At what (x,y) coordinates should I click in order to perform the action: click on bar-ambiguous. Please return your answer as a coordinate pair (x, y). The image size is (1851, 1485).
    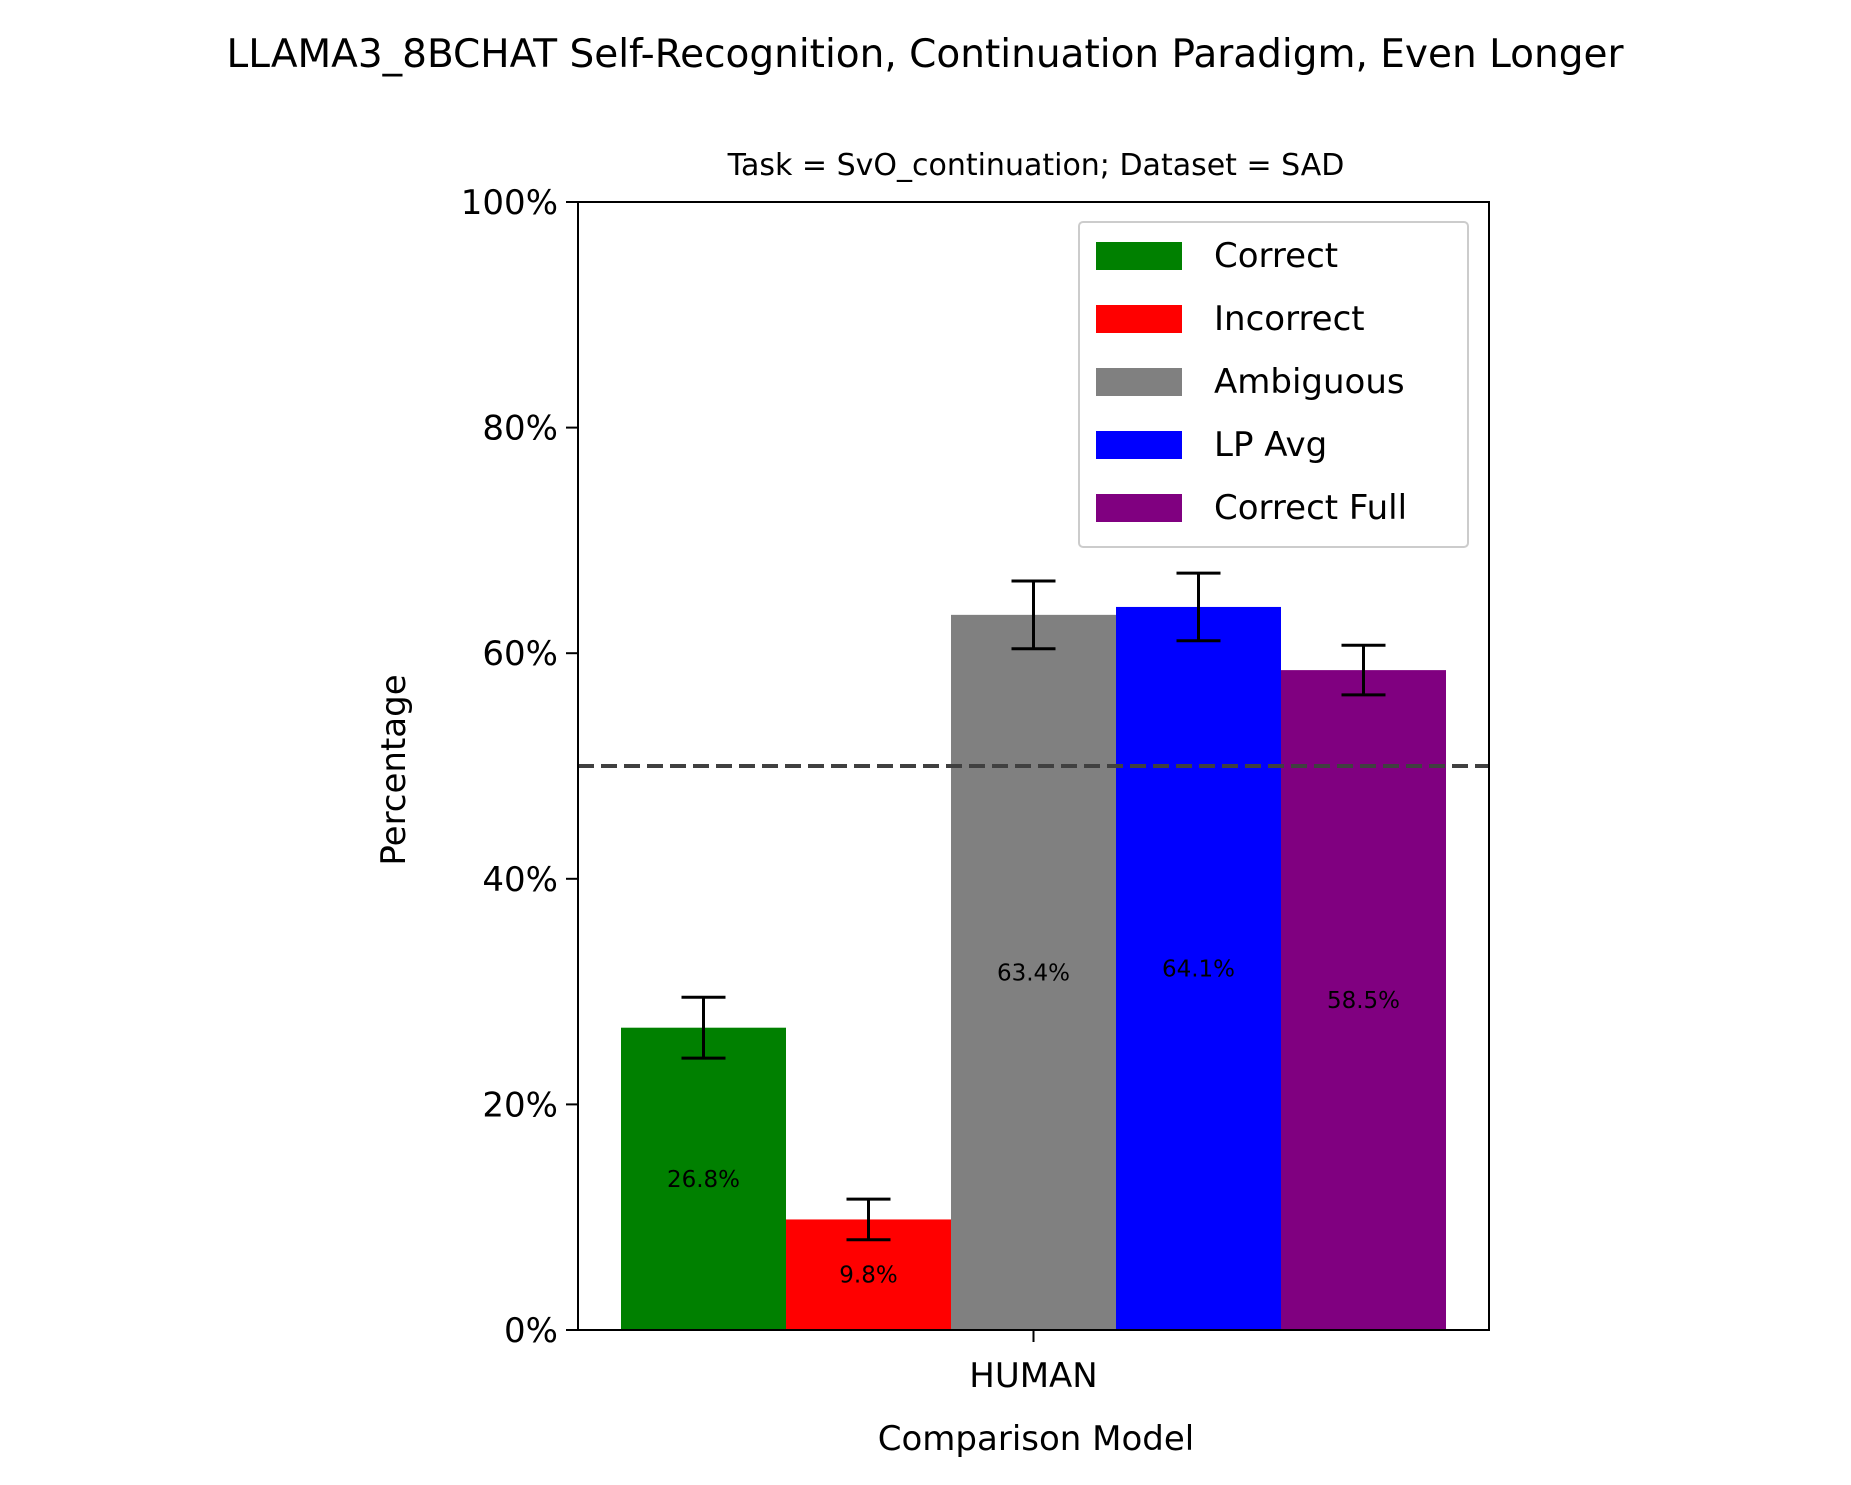
    Looking at the image, I should click on (1033, 972).